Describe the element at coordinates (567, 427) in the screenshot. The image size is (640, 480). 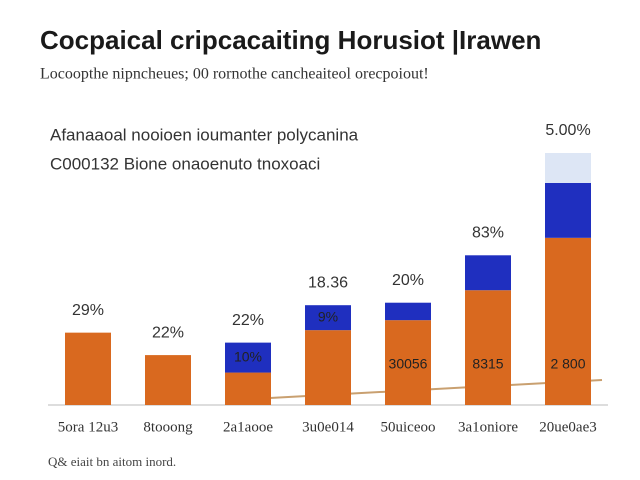
I see `x-tick-label: 20ue0ae3` at that location.